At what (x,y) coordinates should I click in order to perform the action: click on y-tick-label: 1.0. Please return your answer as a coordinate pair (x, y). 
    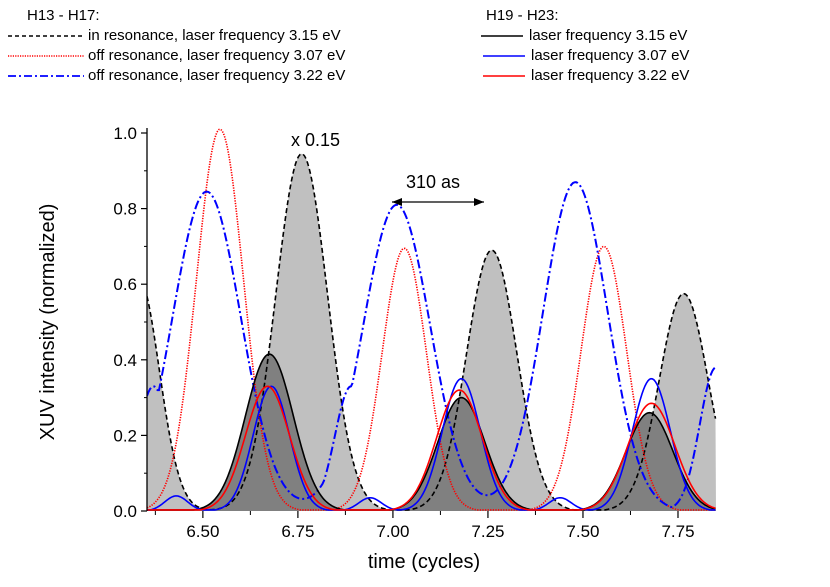
    Looking at the image, I should click on (125, 133).